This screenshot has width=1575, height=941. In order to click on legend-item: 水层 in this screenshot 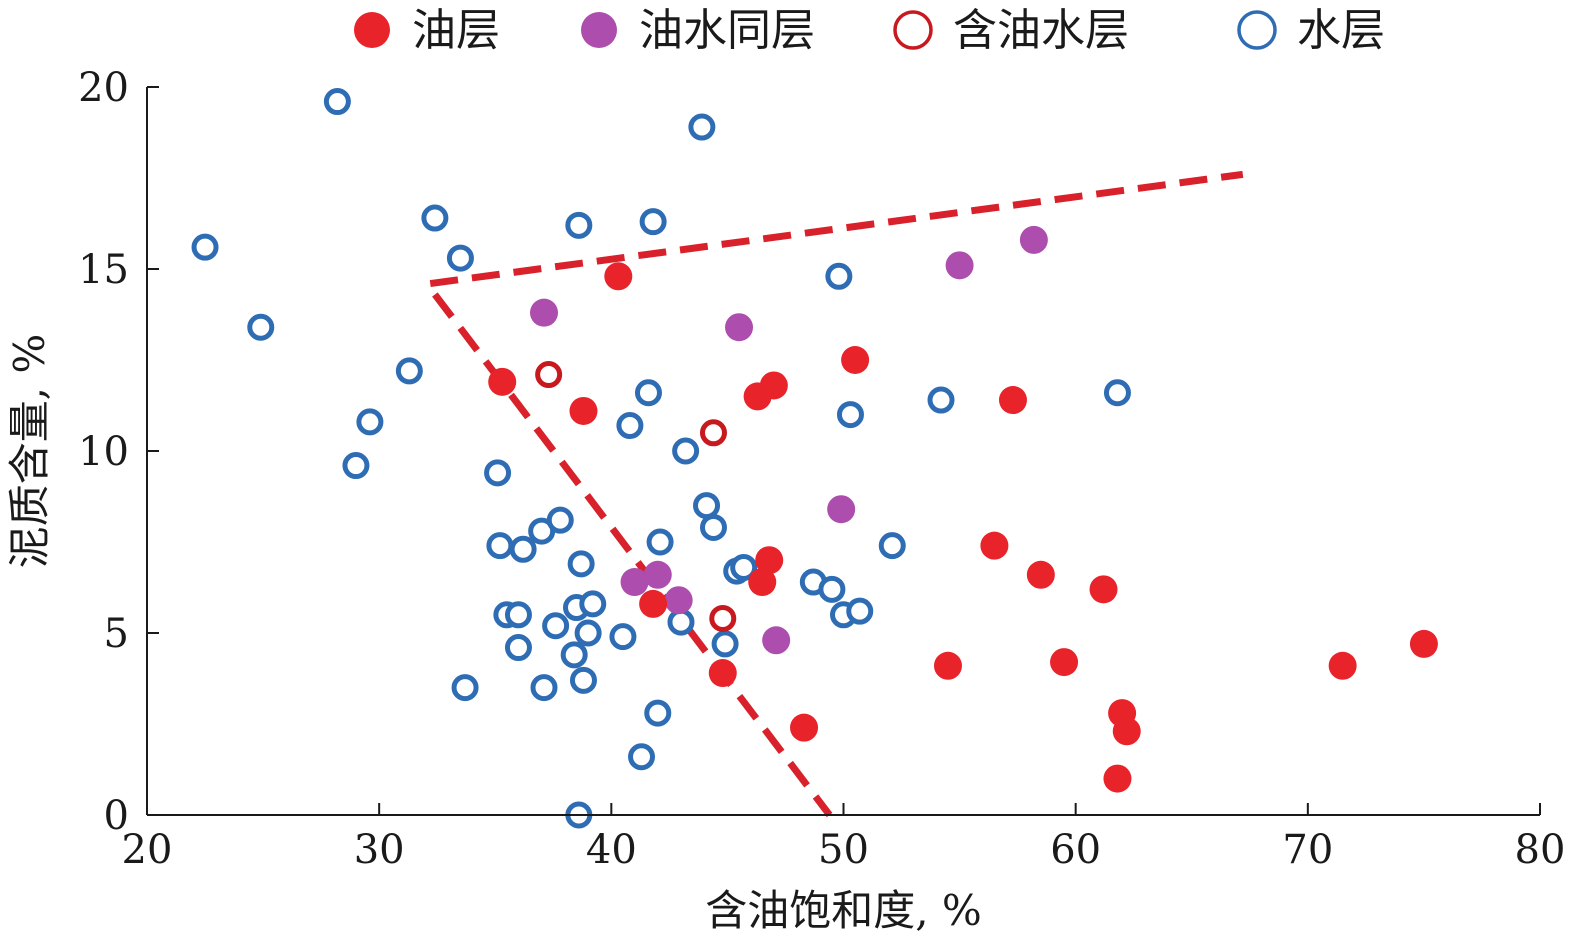, I will do `click(1311, 30)`.